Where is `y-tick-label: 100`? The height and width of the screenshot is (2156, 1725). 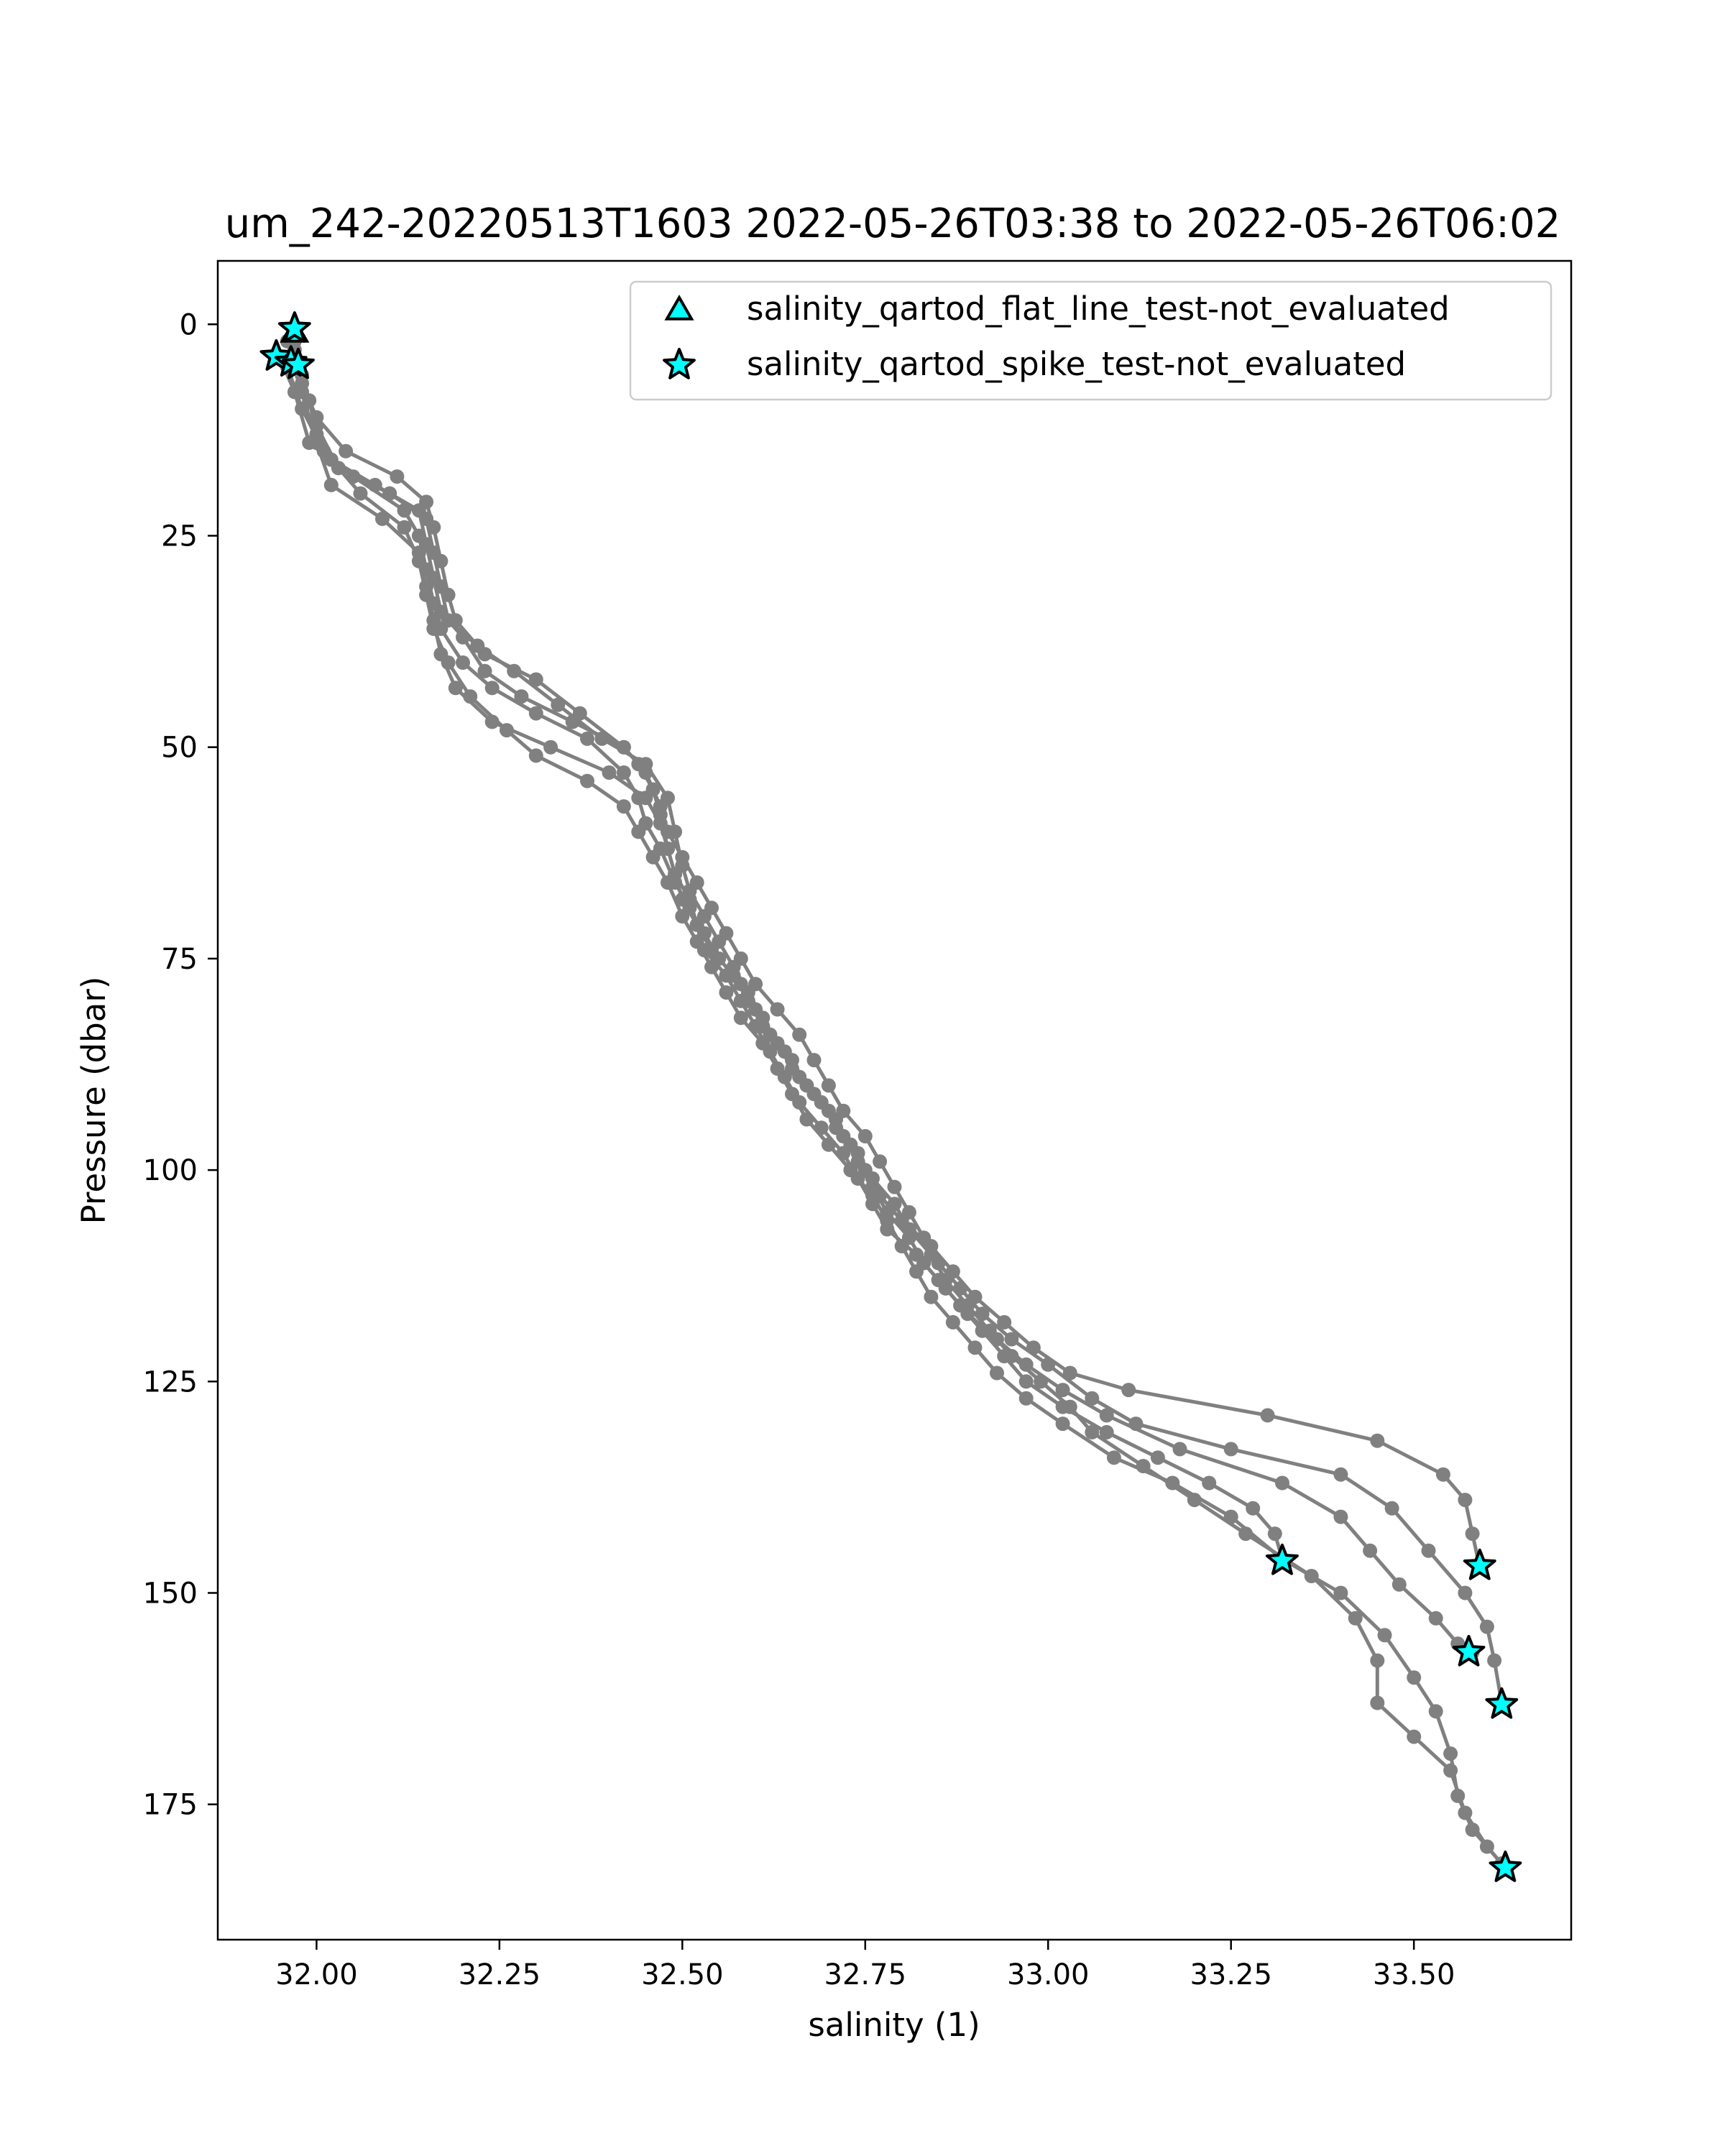 y-tick-label: 100 is located at coordinates (170, 1170).